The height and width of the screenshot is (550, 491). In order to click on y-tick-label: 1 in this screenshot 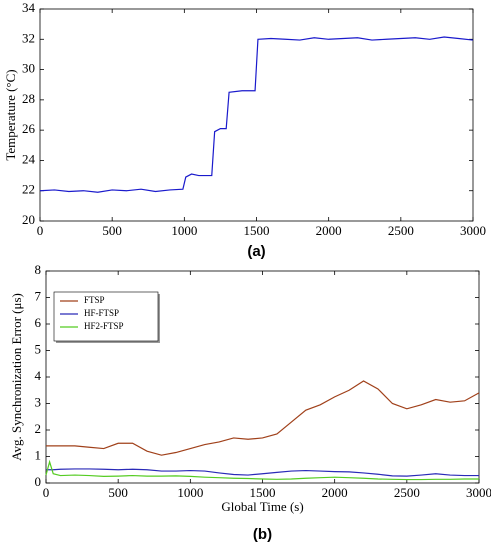, I will do `click(38, 454)`.